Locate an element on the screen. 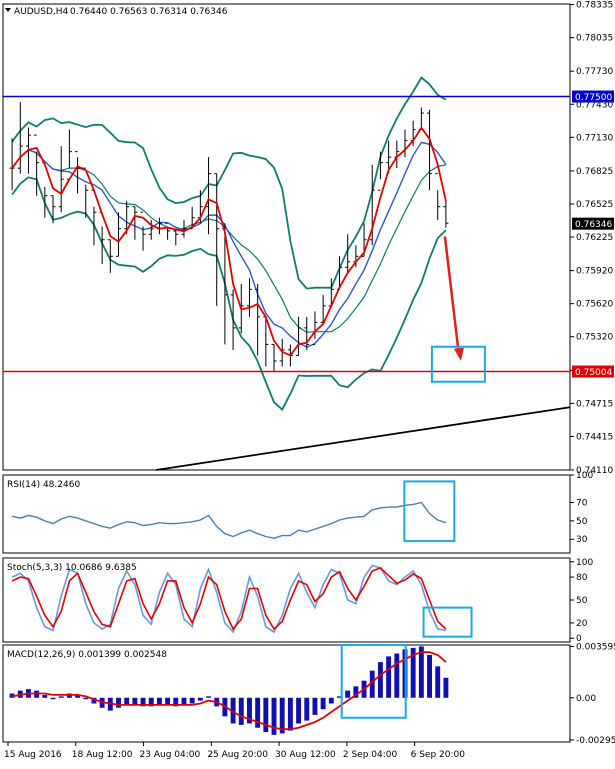 The image size is (615, 769). rsi-panel is located at coordinates (286, 514).